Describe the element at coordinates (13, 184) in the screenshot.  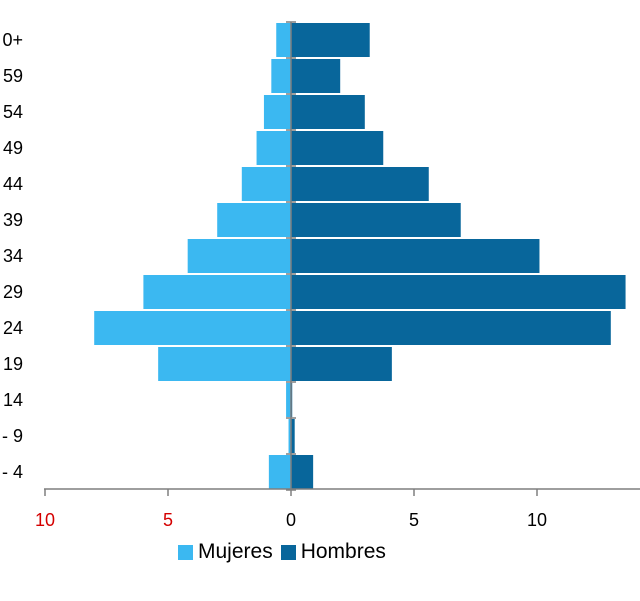
I see `category-label-8: 44` at that location.